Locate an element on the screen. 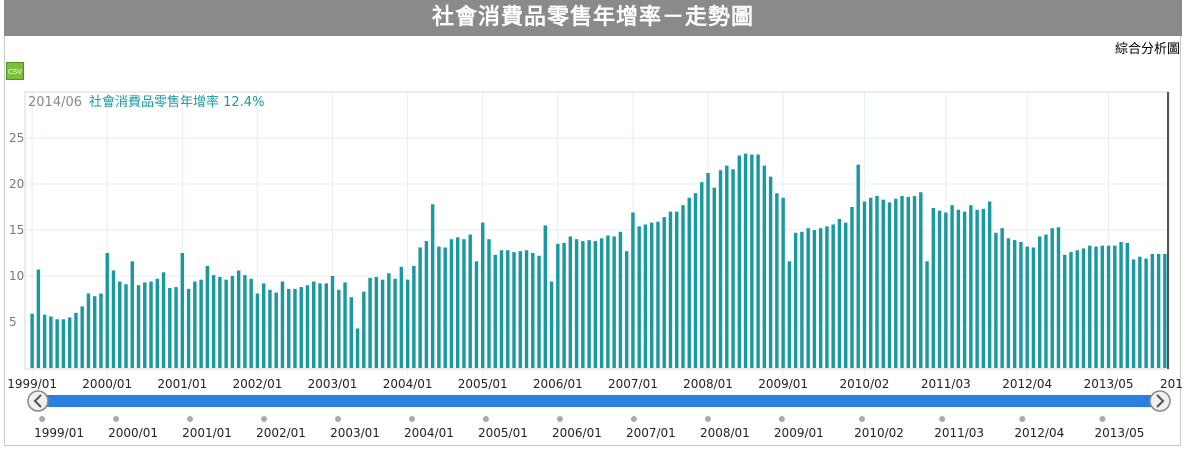  navigator-tick-label: 2000/01 is located at coordinates (133, 433).